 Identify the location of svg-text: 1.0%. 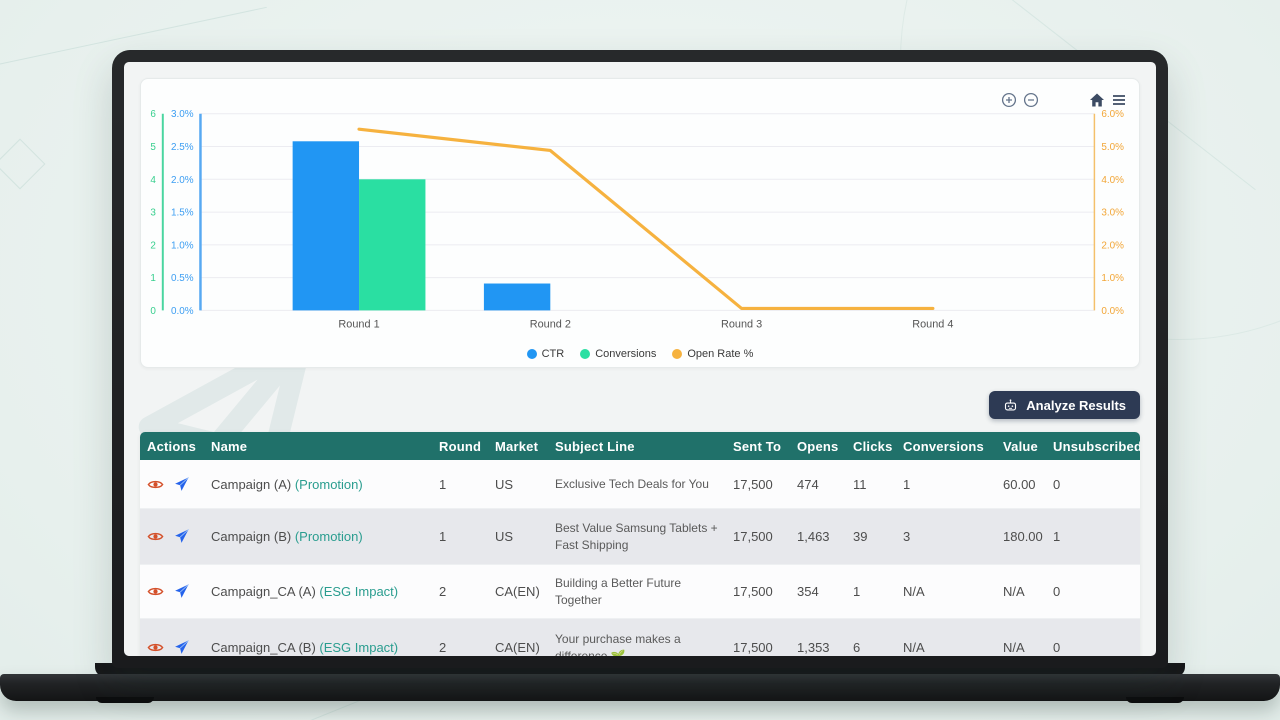
(1112, 278).